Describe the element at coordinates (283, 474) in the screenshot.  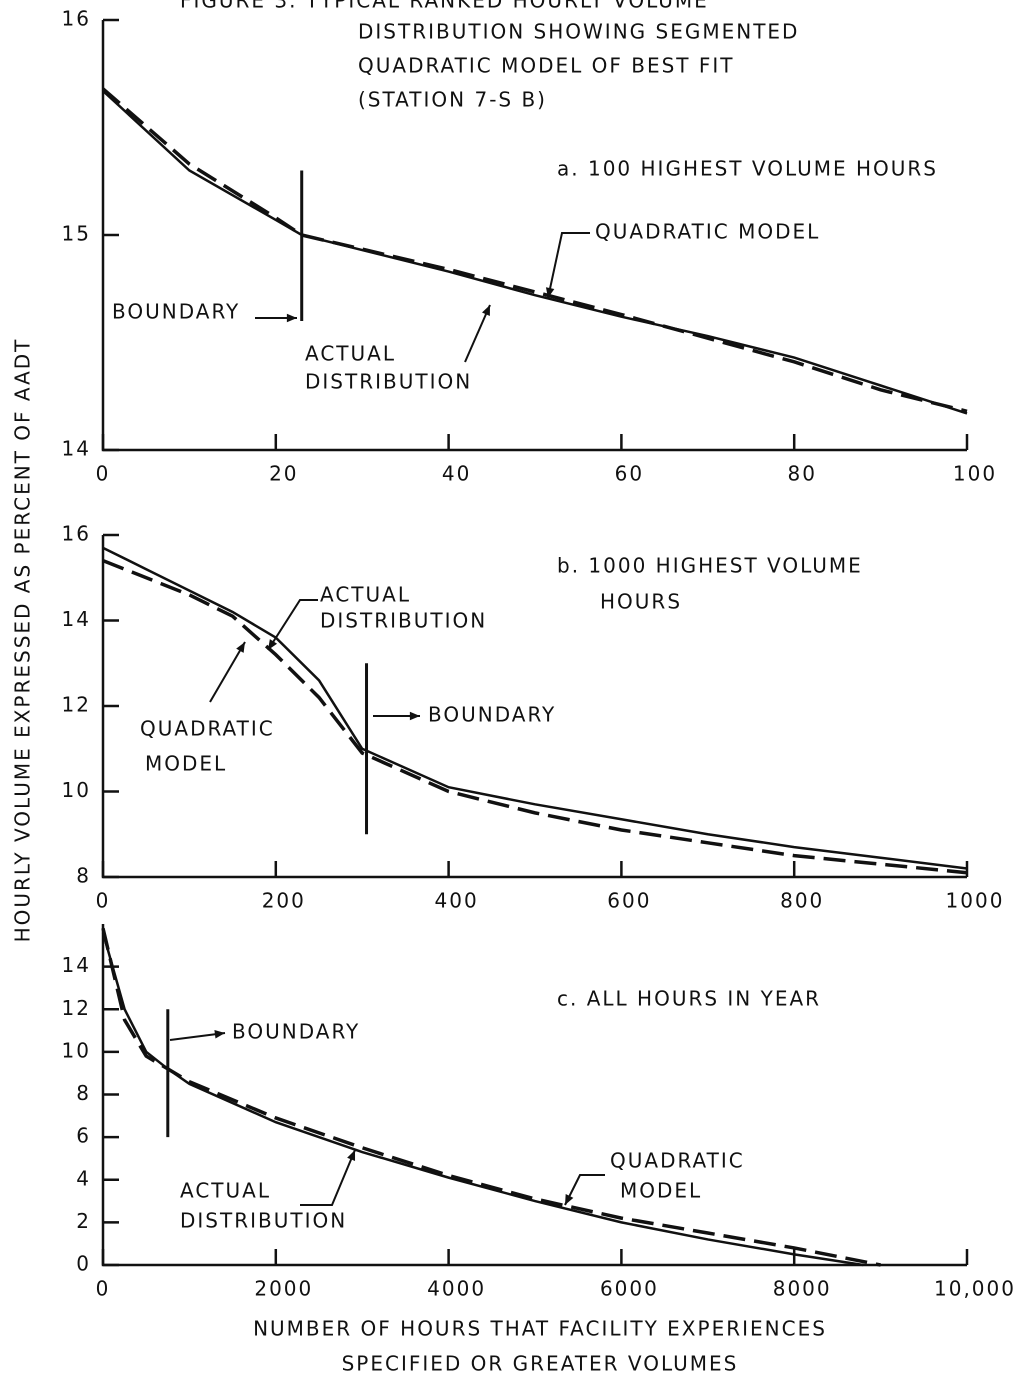
I see `x-tick-label: 20` at that location.